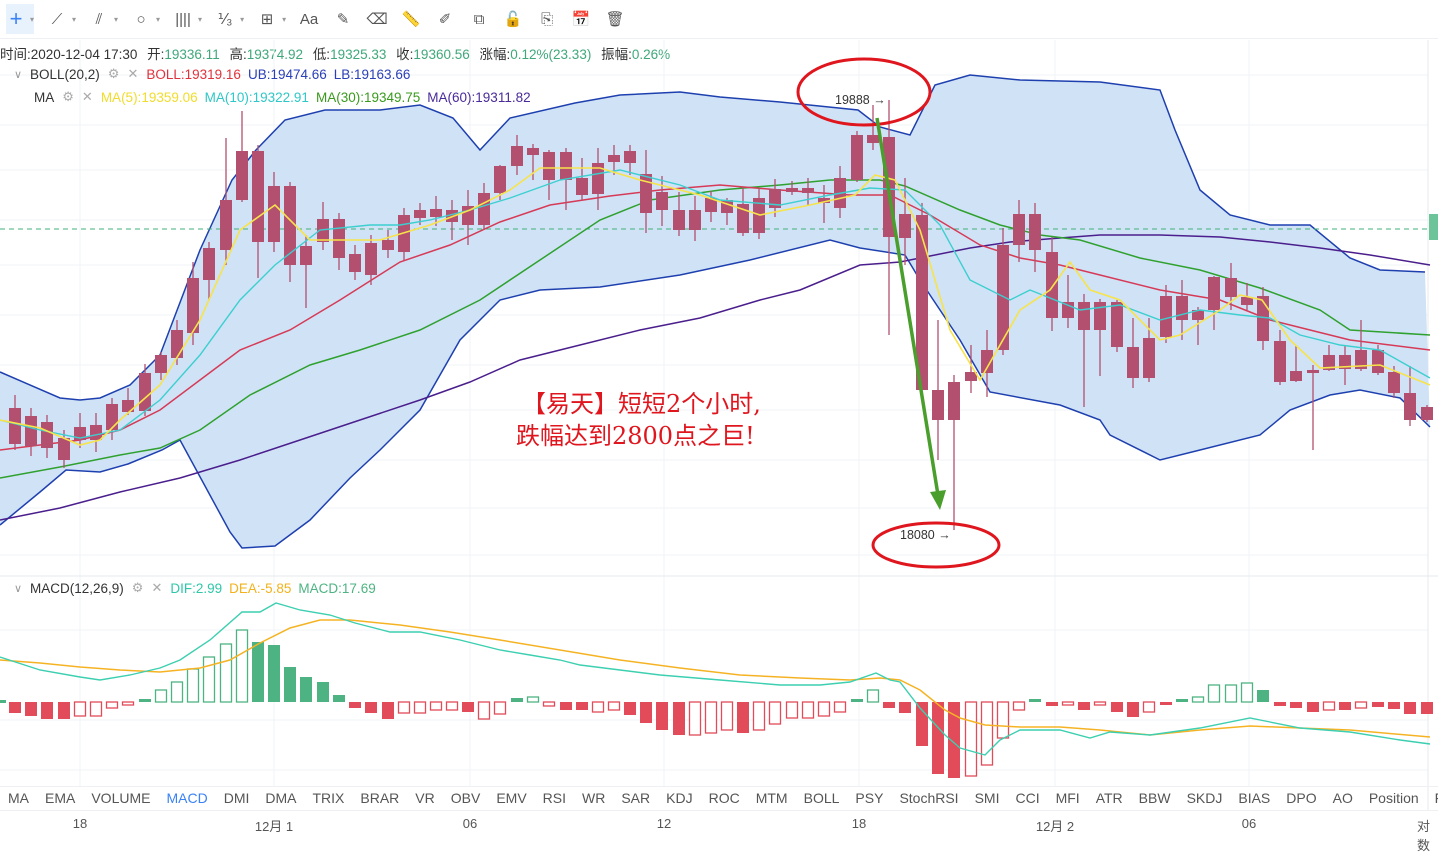 The image size is (1438, 854). I want to click on high-label: 高:, so click(238, 54).